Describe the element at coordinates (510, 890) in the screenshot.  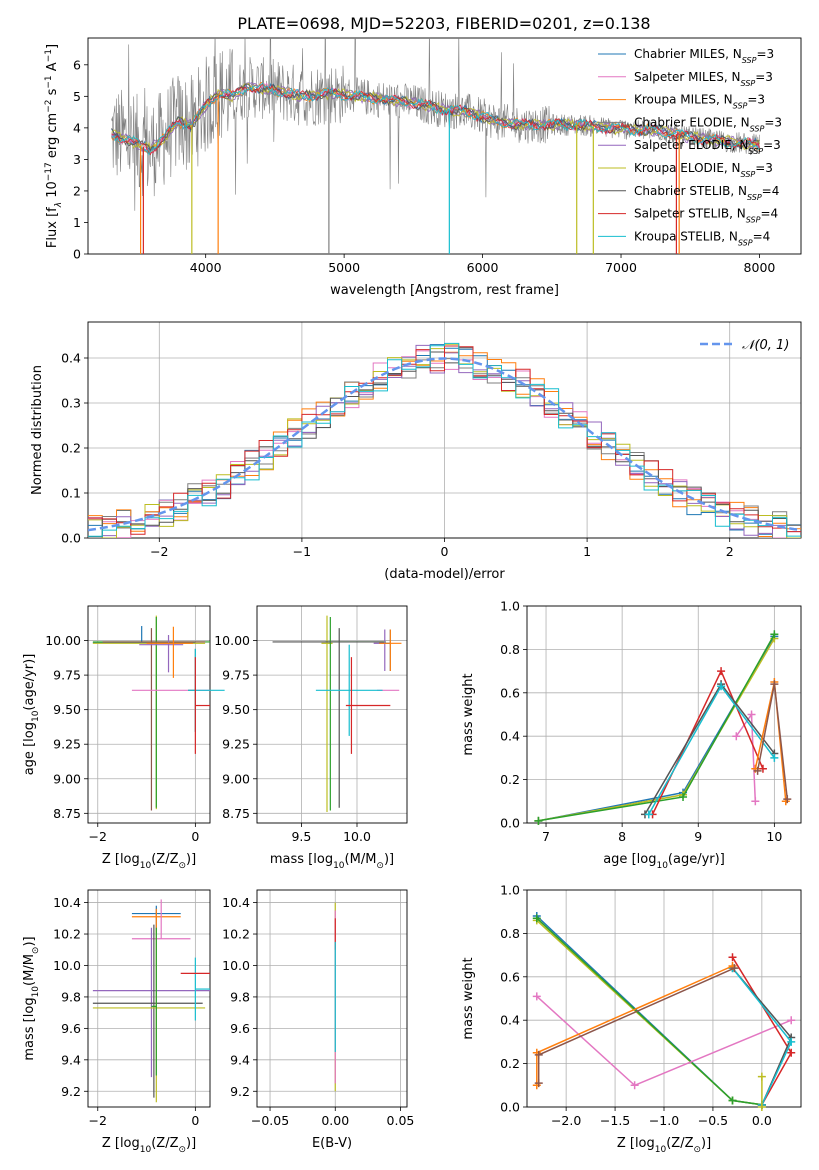
I see `y-tick-label: 1.0` at that location.